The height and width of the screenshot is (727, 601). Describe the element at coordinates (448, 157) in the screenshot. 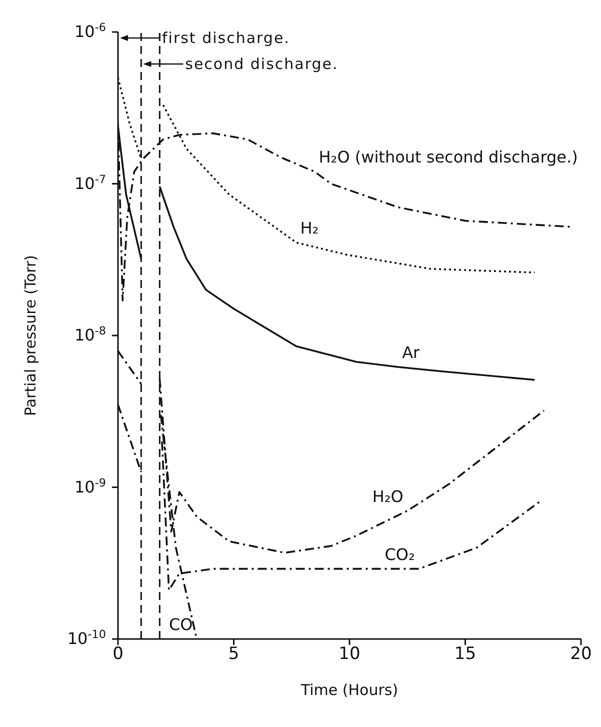

I see `annotation: H₂O (without second discharge.)` at that location.